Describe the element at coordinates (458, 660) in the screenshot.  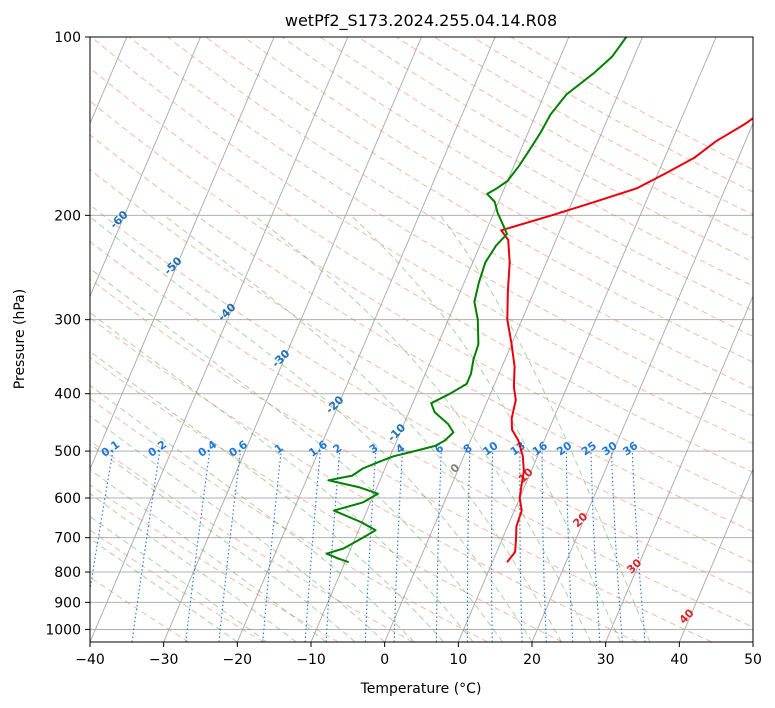
I see `x-tick-label: 10` at that location.